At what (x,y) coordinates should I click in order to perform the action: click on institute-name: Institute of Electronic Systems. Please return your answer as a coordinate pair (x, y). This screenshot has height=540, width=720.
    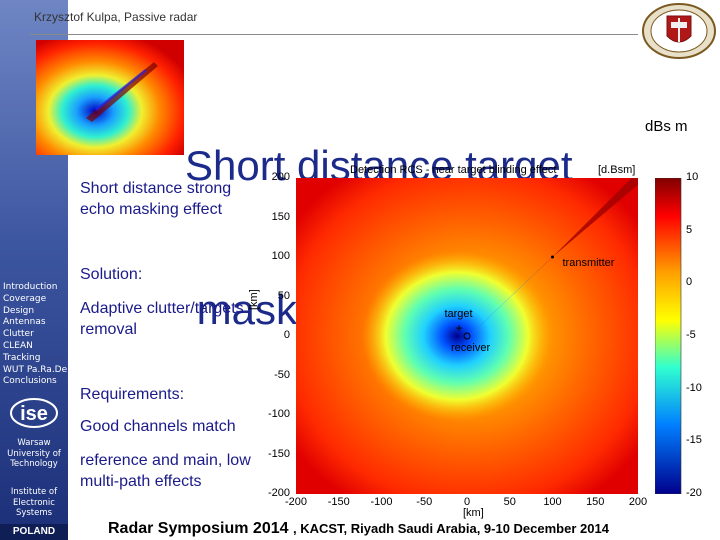
    Looking at the image, I should click on (34, 503).